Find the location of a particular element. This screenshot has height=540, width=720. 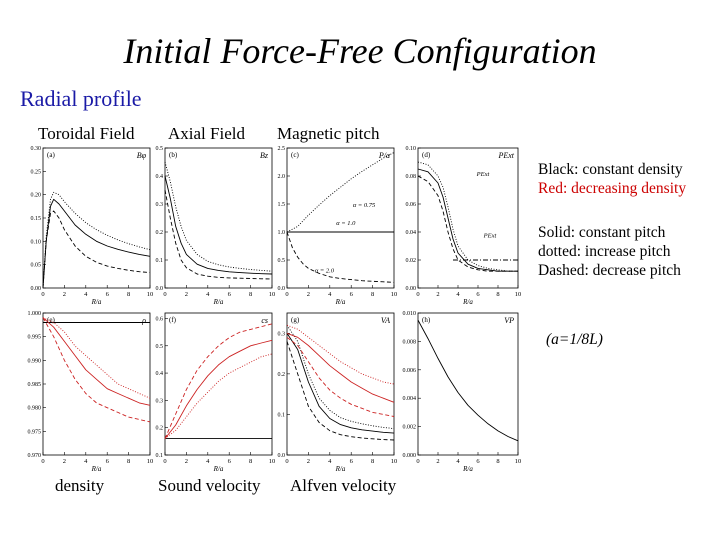

y-tick-label: 0.002 is located at coordinates (410, 428).